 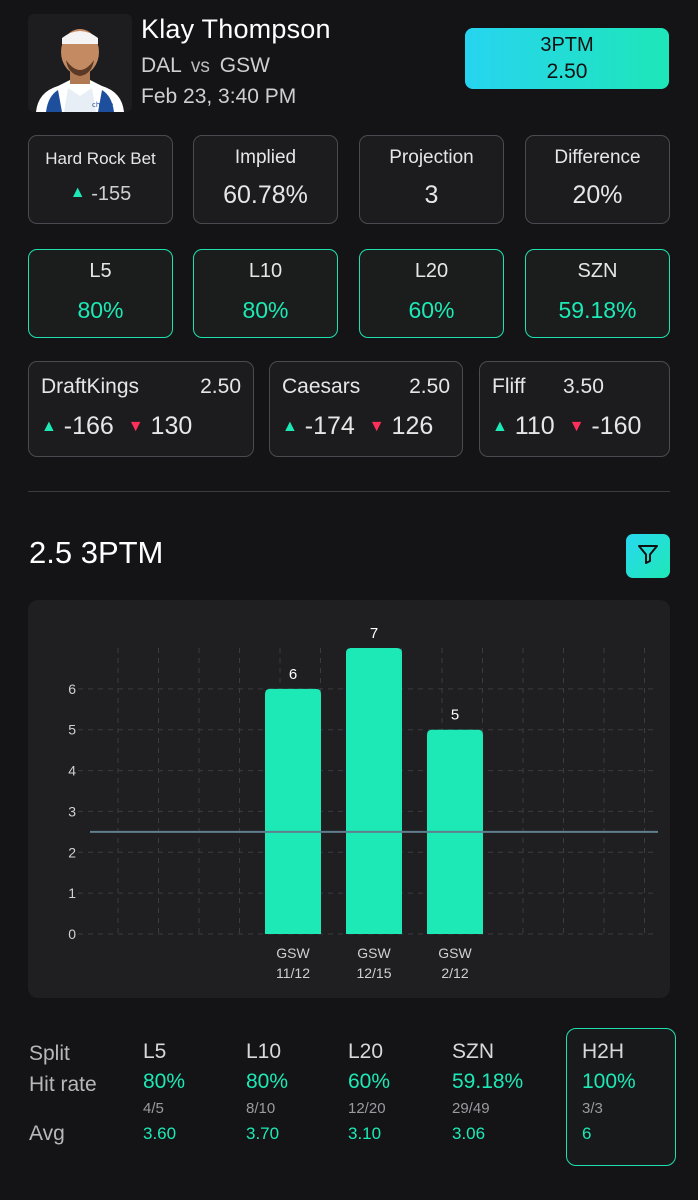 I want to click on summary-value: 3, so click(x=431, y=195).